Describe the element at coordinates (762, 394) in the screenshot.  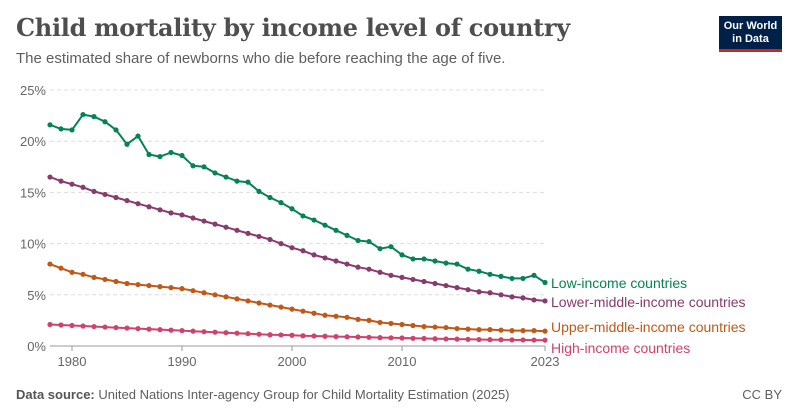
I see `license-text: CC BY` at that location.